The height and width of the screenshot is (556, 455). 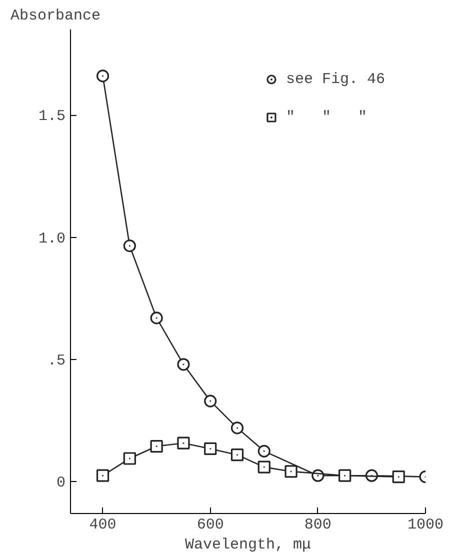 I want to click on y-tick-label: .5, so click(x=56, y=361).